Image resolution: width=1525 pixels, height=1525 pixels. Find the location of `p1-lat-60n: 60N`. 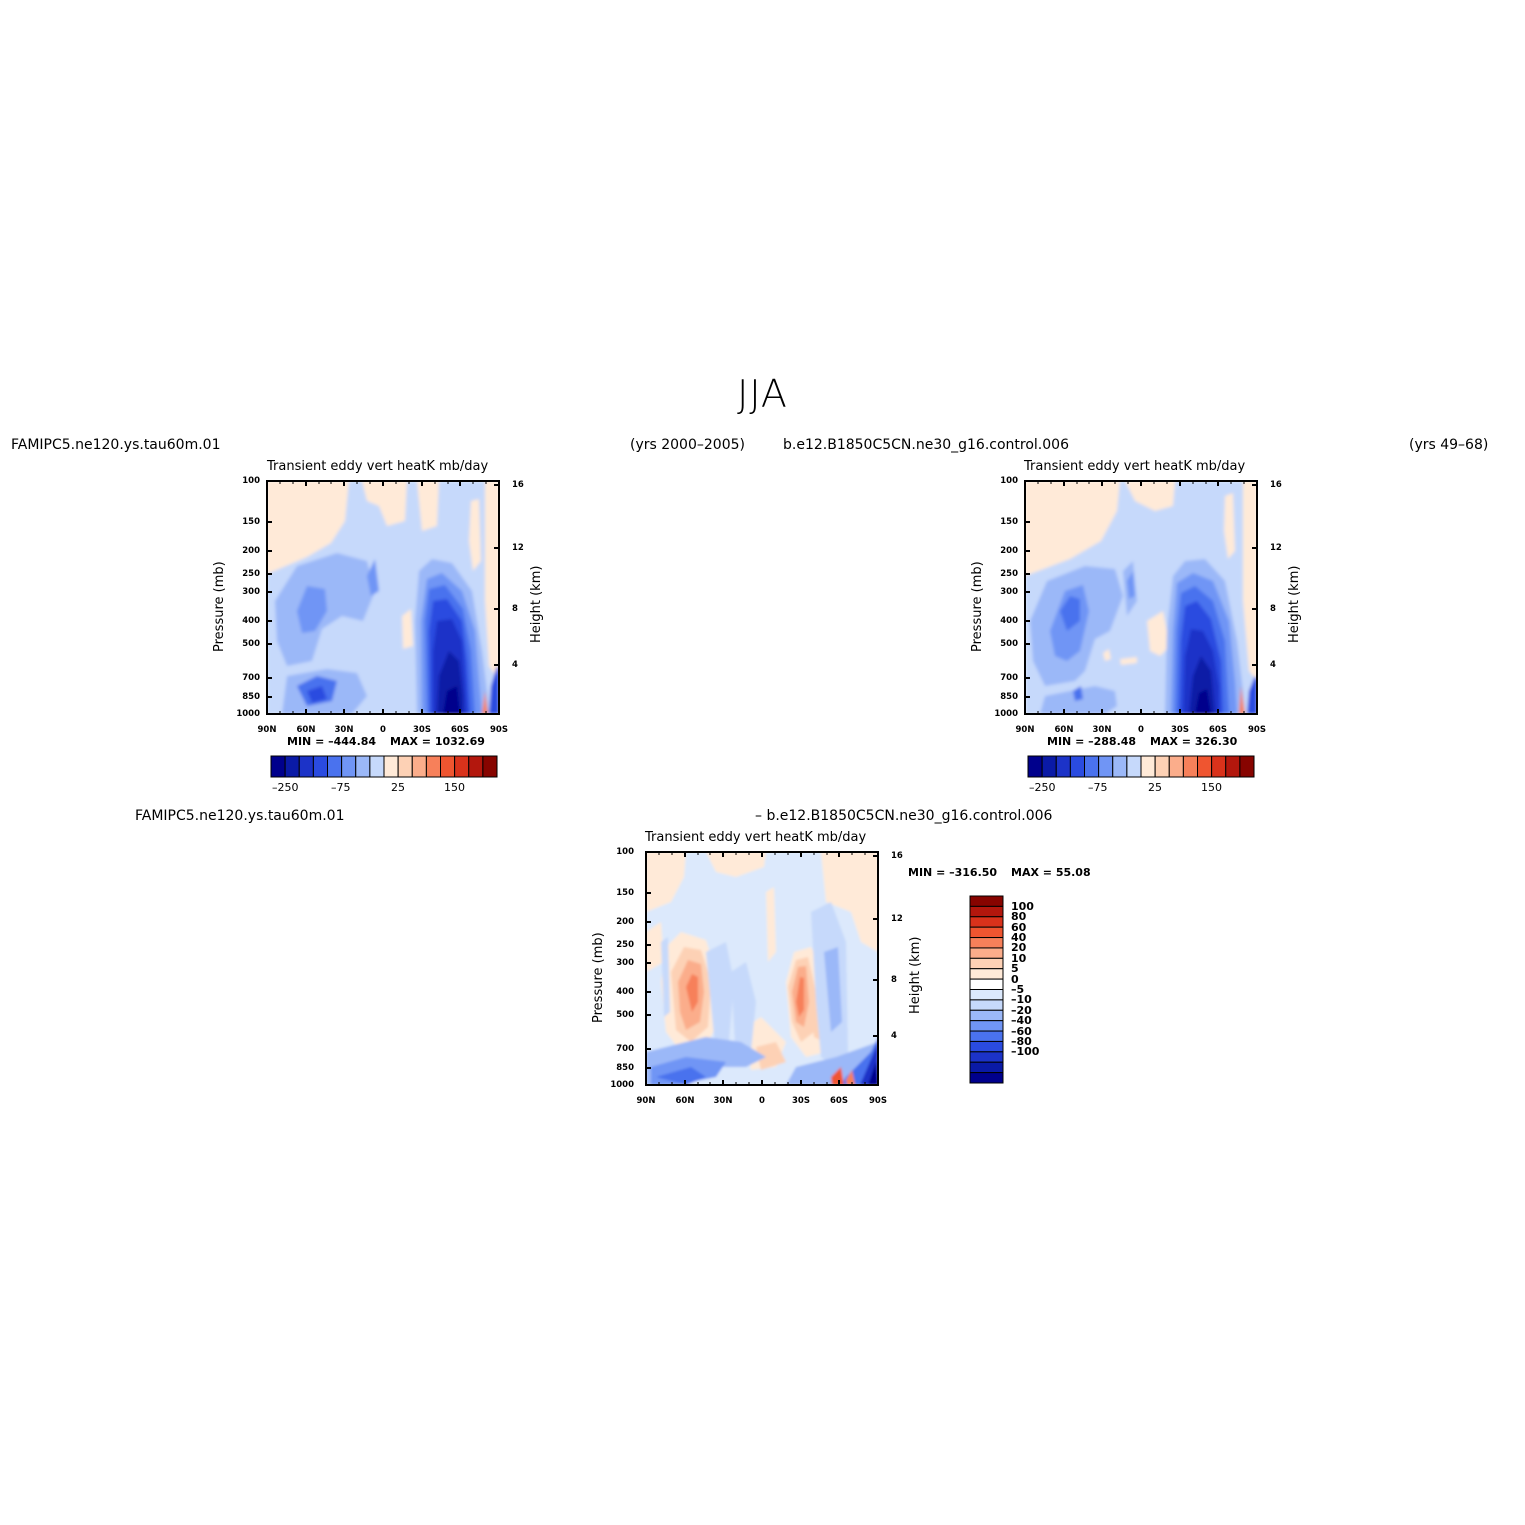

p1-lat-60n: 60N is located at coordinates (306, 730).